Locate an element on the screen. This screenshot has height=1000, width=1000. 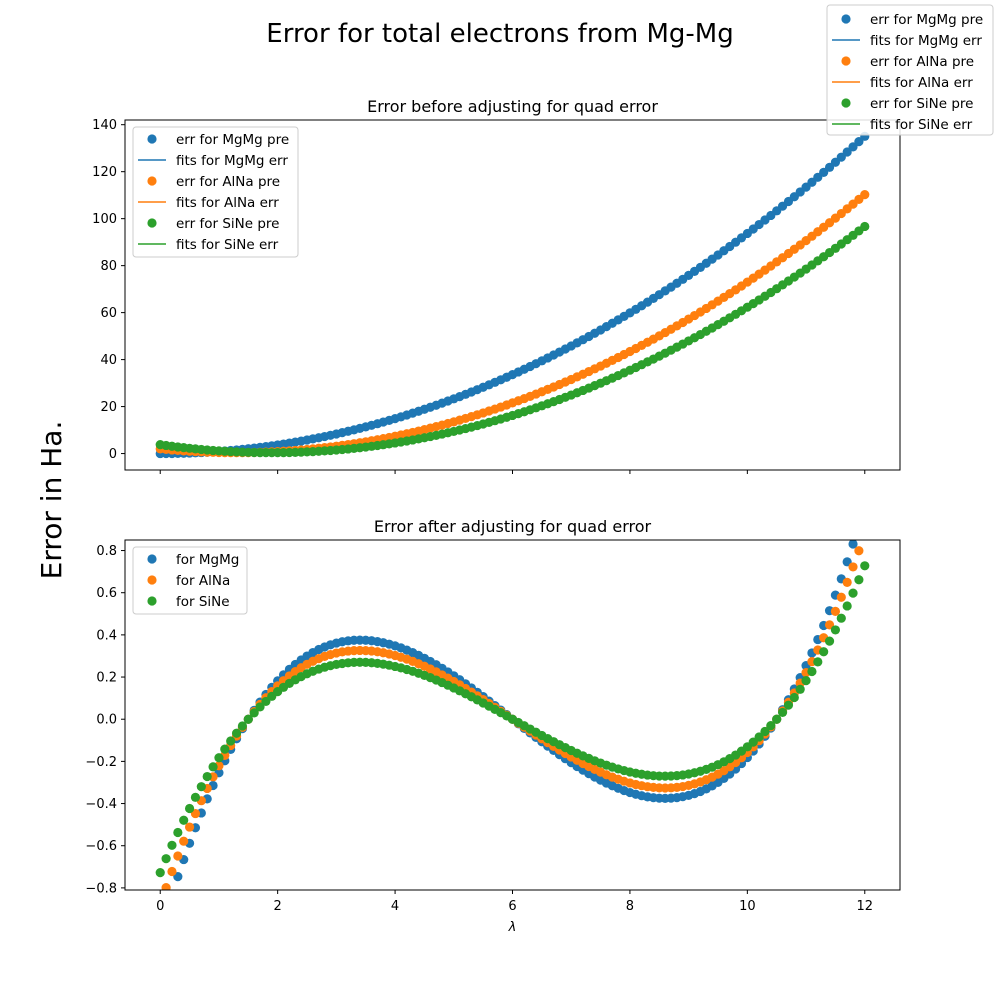
y-tick-label: 40 is located at coordinates (108, 360).